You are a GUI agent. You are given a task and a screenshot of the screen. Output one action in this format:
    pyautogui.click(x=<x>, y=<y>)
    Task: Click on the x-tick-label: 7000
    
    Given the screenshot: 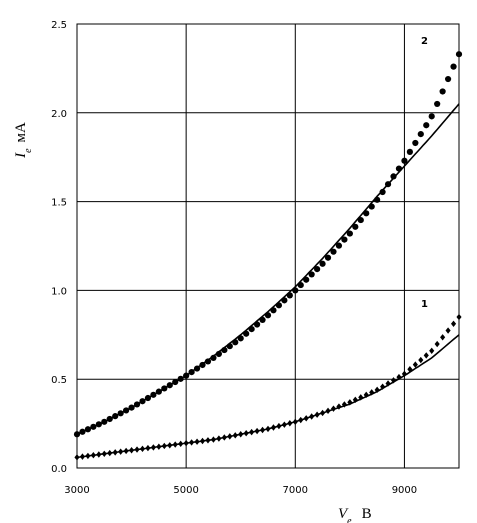 What is the action you would take?
    pyautogui.click(x=295, y=490)
    